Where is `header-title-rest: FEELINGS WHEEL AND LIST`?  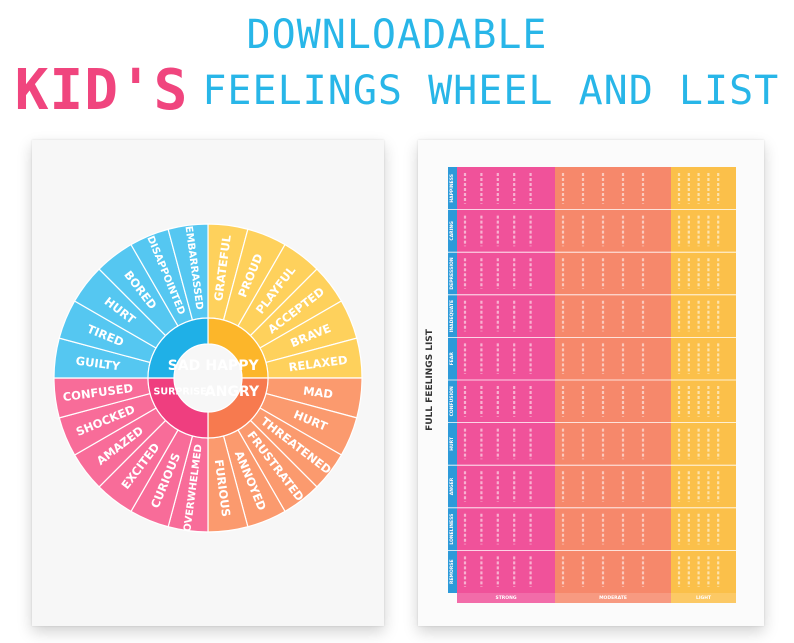
header-title-rest: FEELINGS WHEEL AND LIST is located at coordinates (491, 90).